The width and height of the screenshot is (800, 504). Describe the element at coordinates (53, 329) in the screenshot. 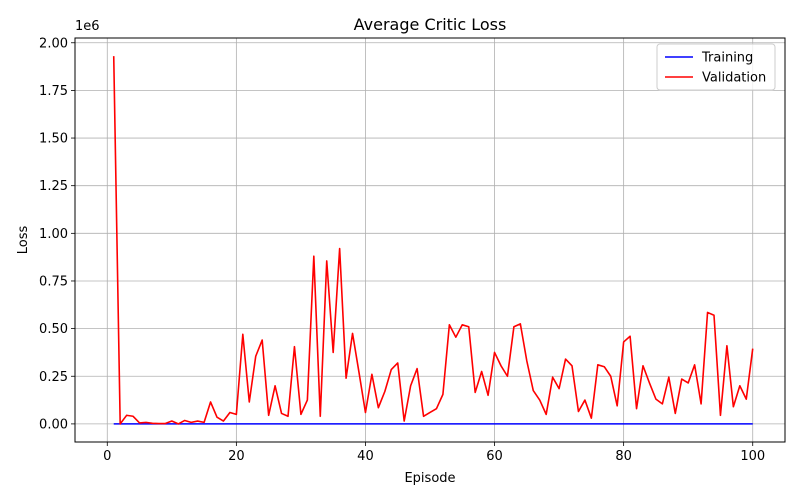

I see `y-tick-label: 0.50` at that location.